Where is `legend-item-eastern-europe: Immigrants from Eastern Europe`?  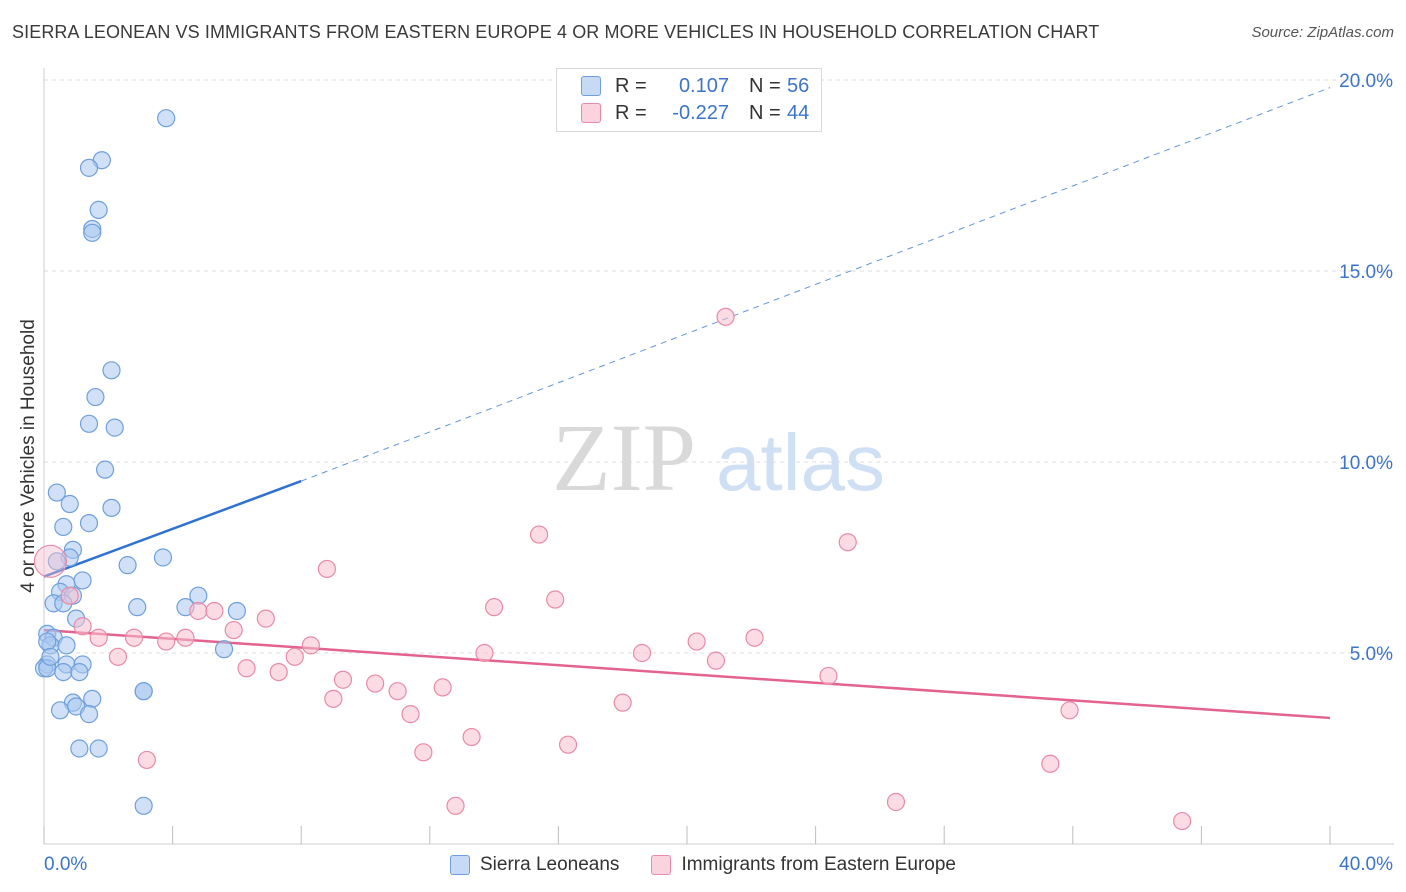
legend-item-eastern-europe: Immigrants from Eastern Europe is located at coordinates (803, 865).